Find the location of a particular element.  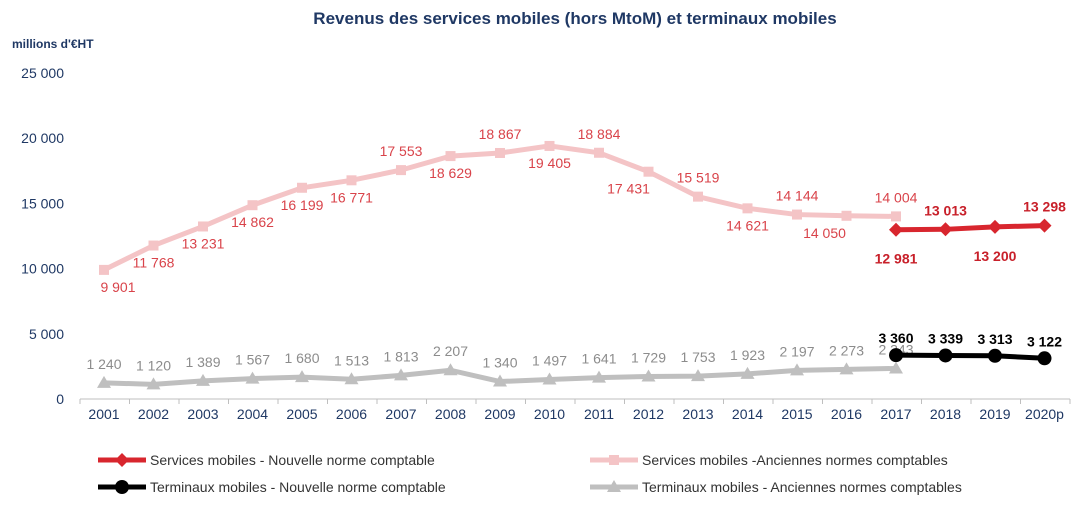

data-label: 1 240 is located at coordinates (103, 364).